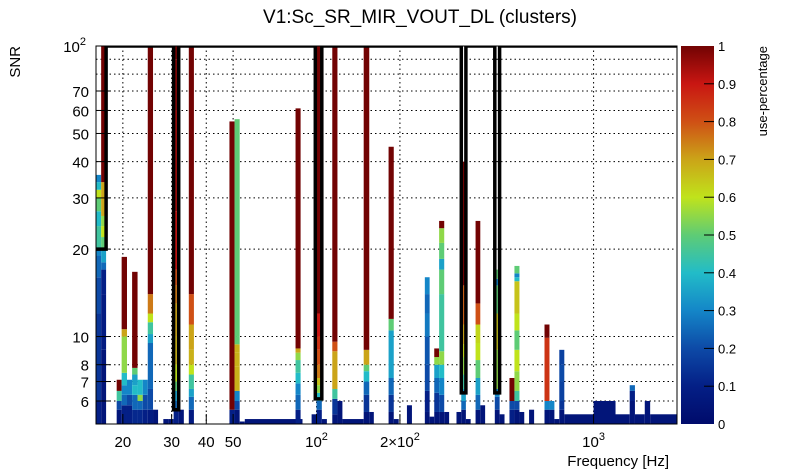  I want to click on colorbar-tick-label: 0.2, so click(727, 348).